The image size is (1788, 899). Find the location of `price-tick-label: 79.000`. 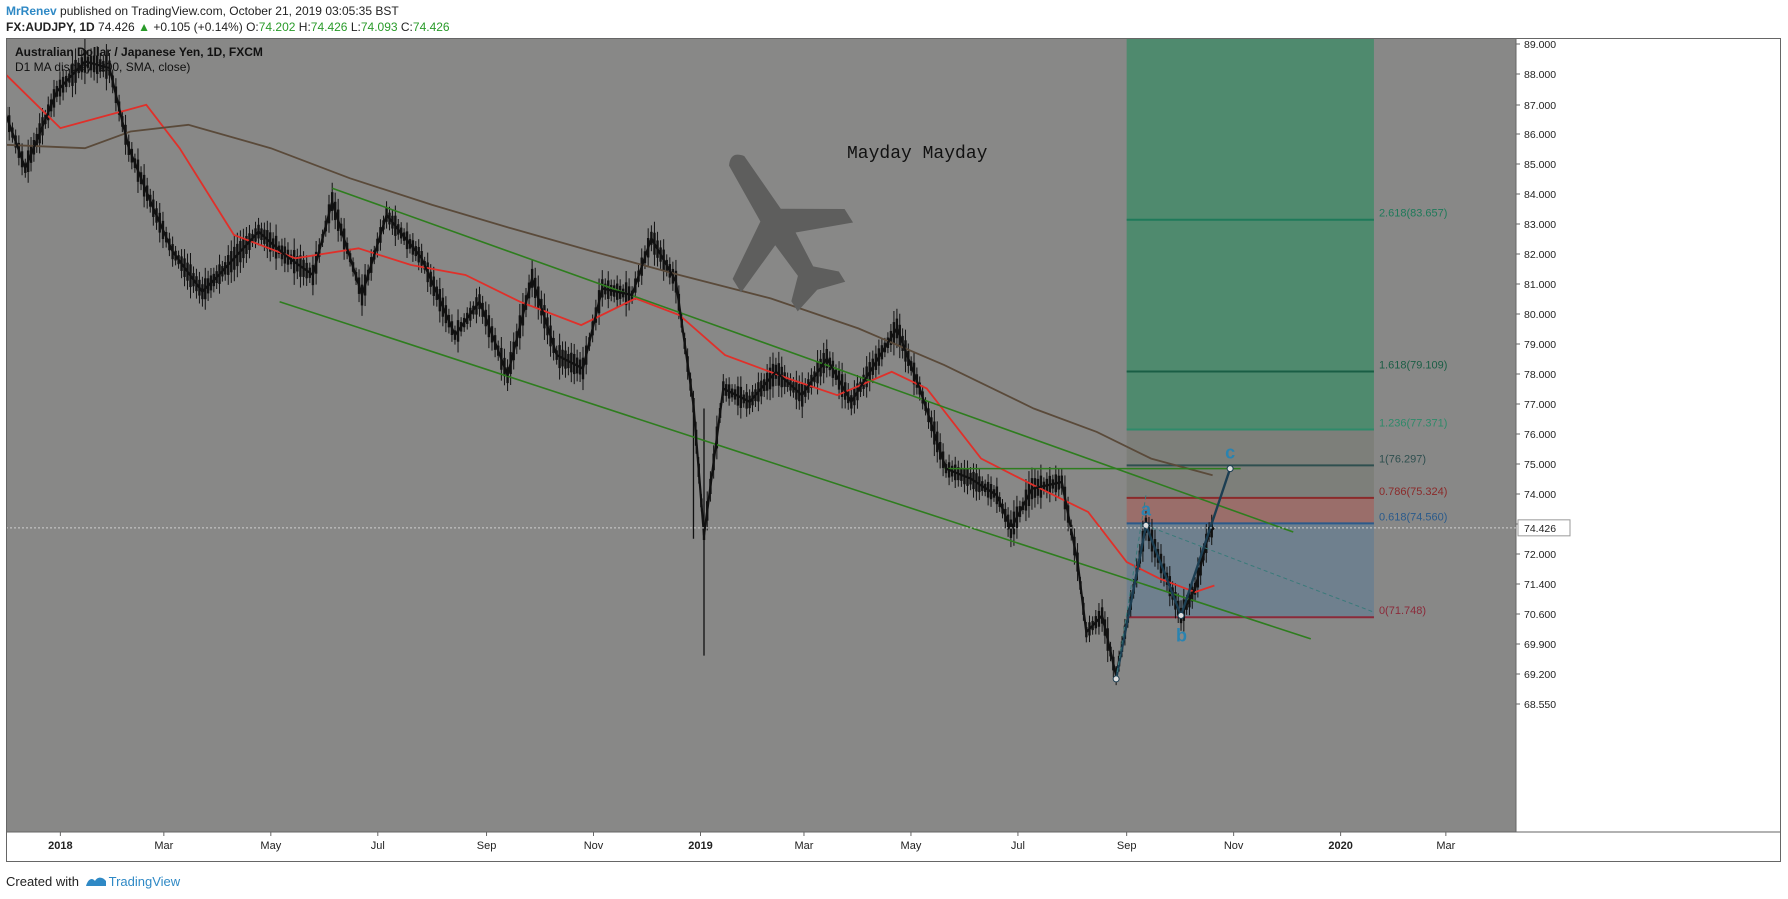

price-tick-label: 79.000 is located at coordinates (1540, 345).